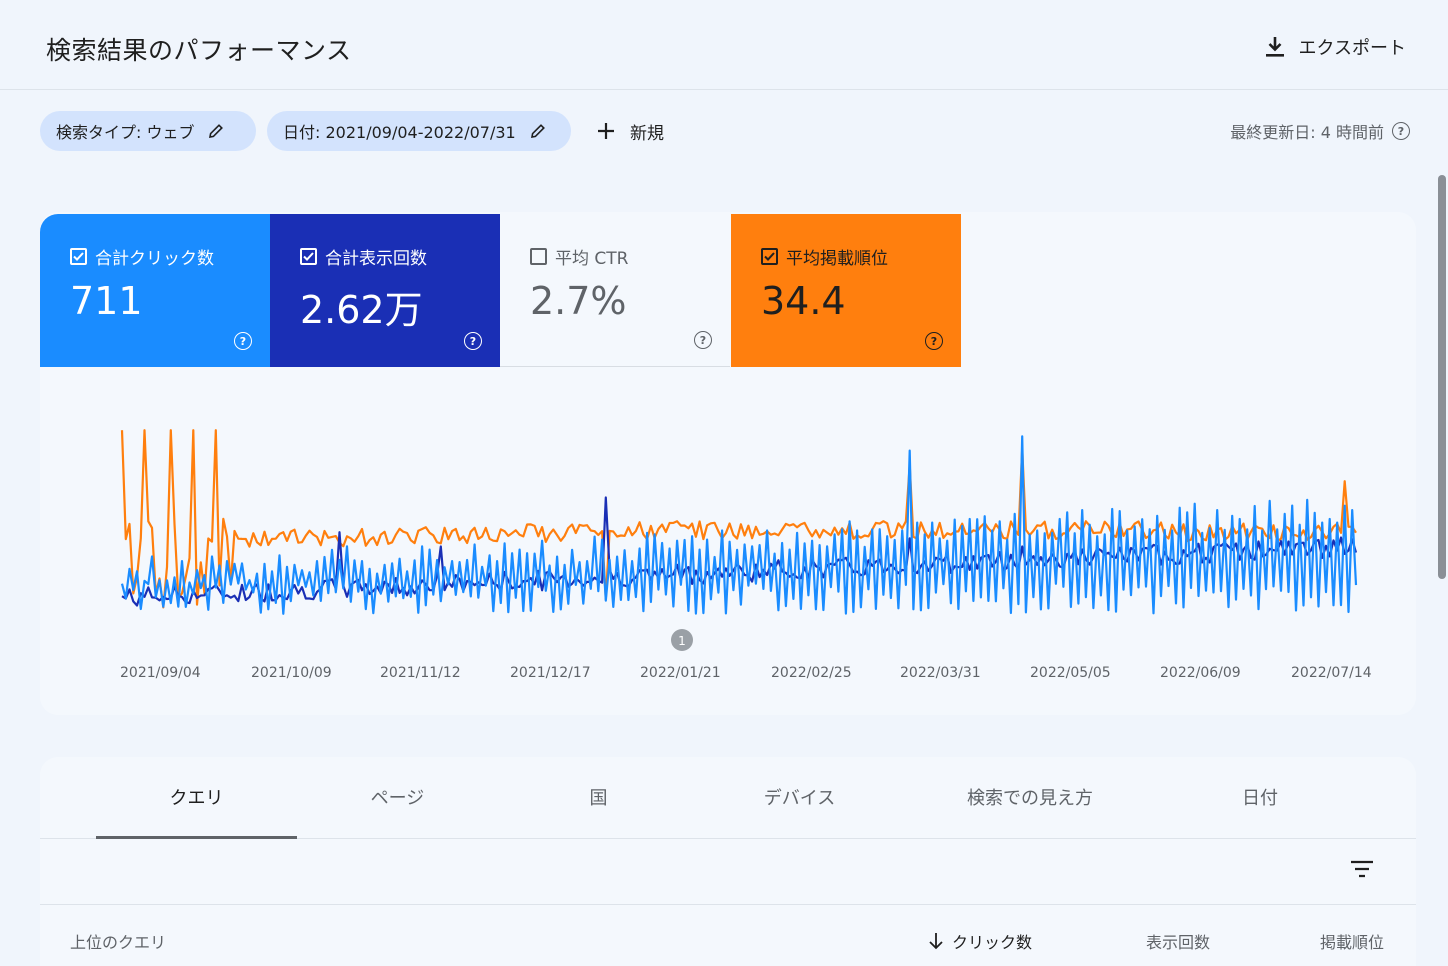 Image resolution: width=1448 pixels, height=966 pixels. I want to click on tab-page: ページ, so click(397, 797).